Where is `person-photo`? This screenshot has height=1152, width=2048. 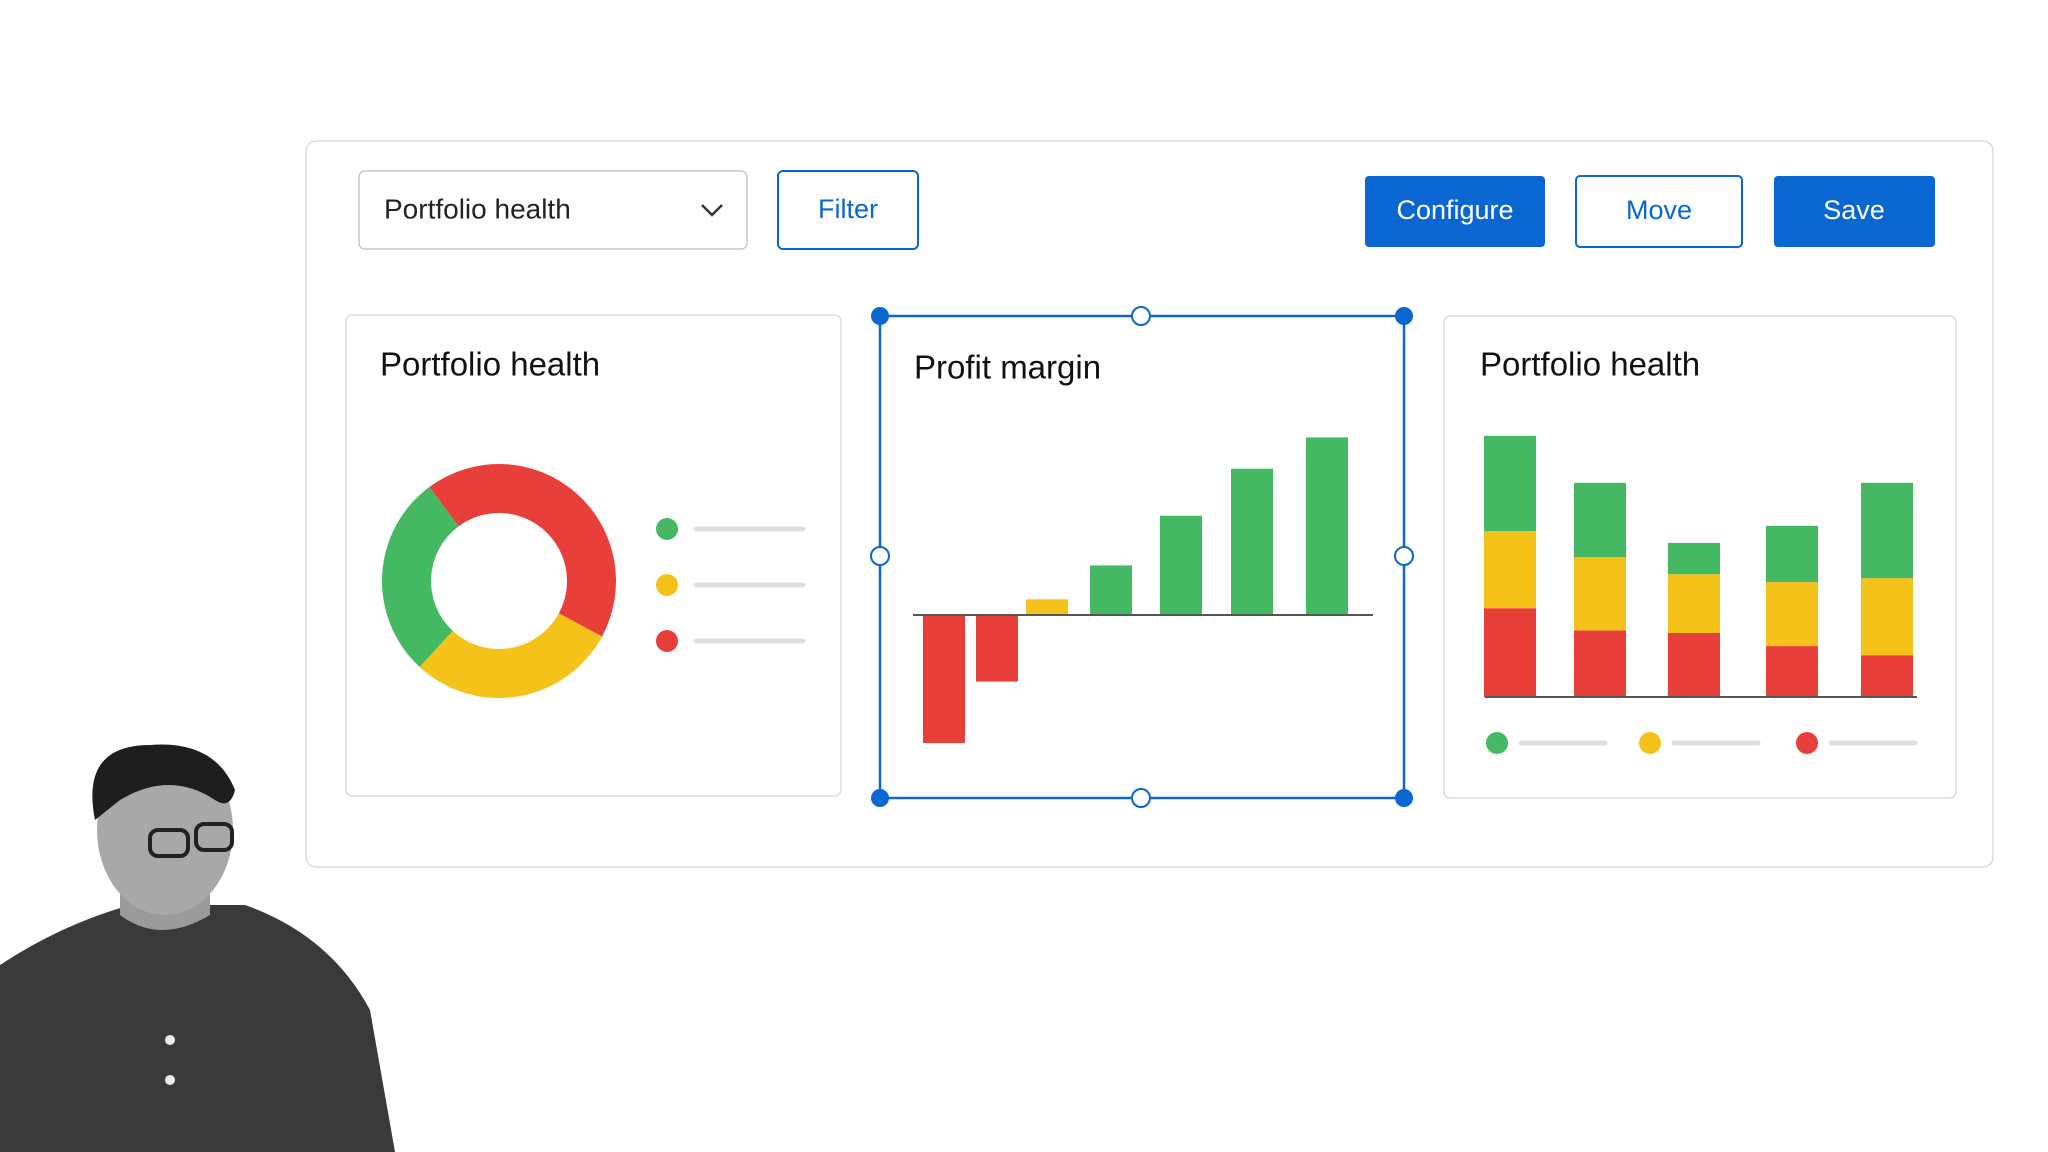
person-photo is located at coordinates (197, 948).